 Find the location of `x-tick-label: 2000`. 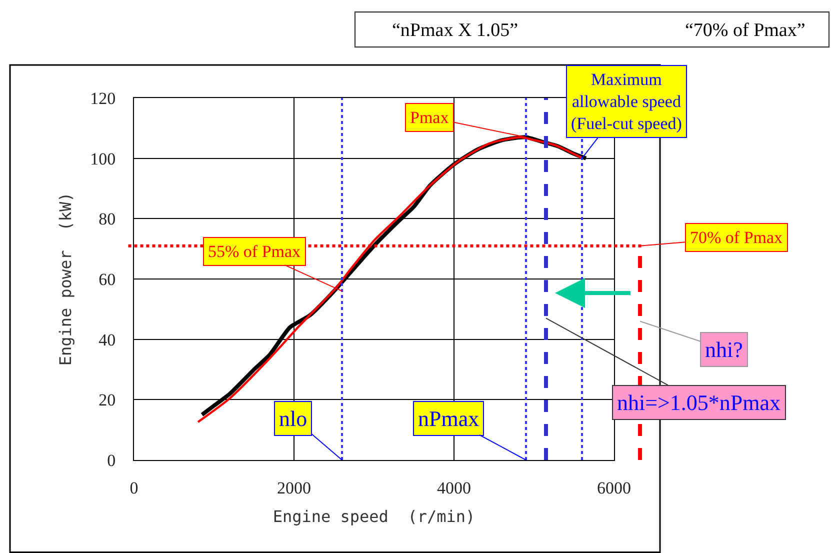

x-tick-label: 2000 is located at coordinates (294, 488).